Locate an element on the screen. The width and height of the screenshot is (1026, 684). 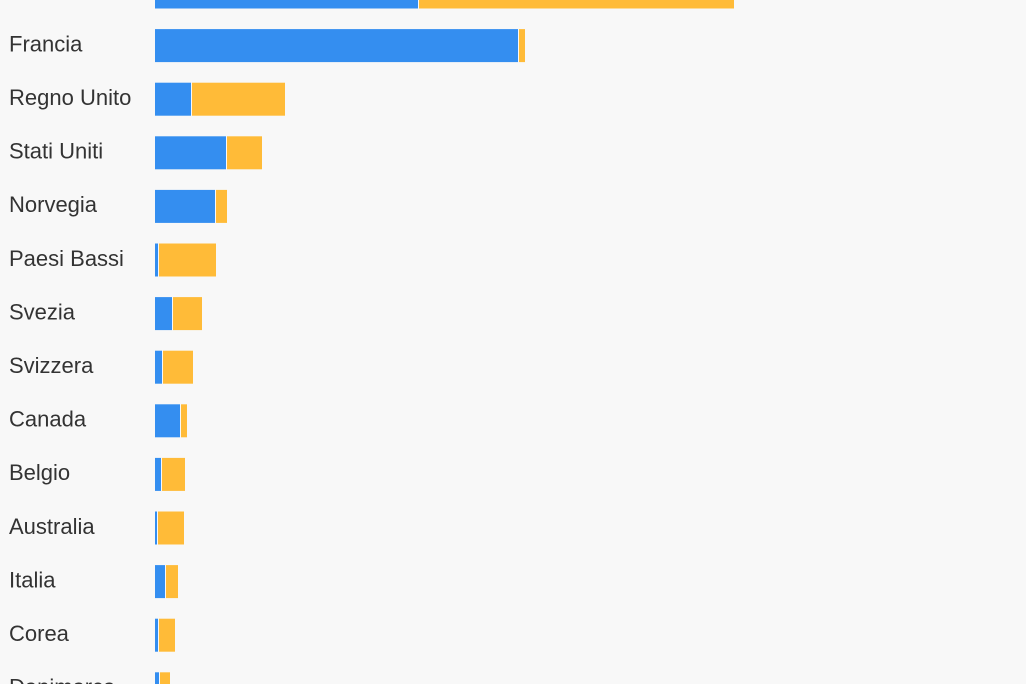
category-label: Regno Unito is located at coordinates (70, 97).